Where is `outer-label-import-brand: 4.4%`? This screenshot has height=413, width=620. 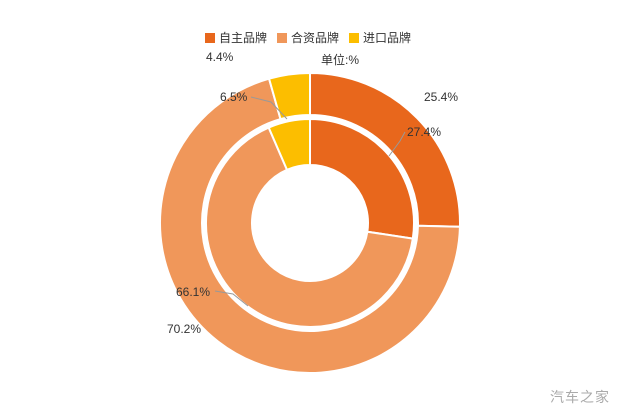 outer-label-import-brand: 4.4% is located at coordinates (220, 57).